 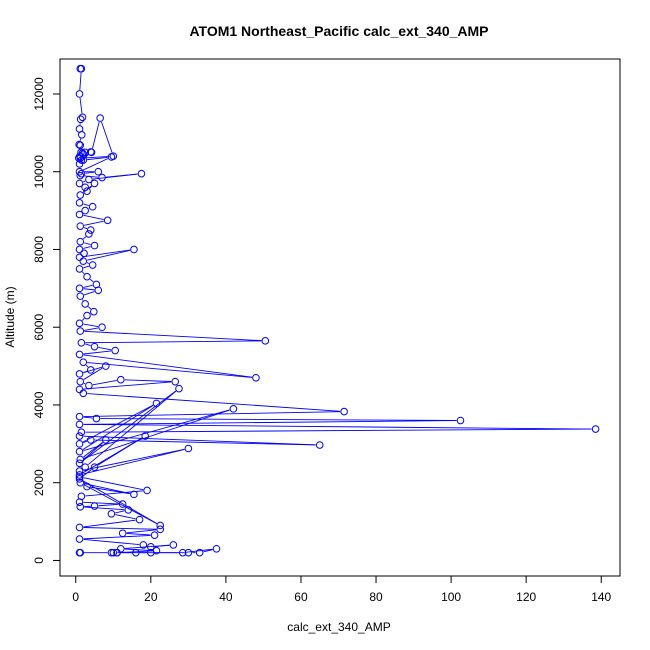 What do you see at coordinates (39, 560) in the screenshot?
I see `y-tick-label: 0` at bounding box center [39, 560].